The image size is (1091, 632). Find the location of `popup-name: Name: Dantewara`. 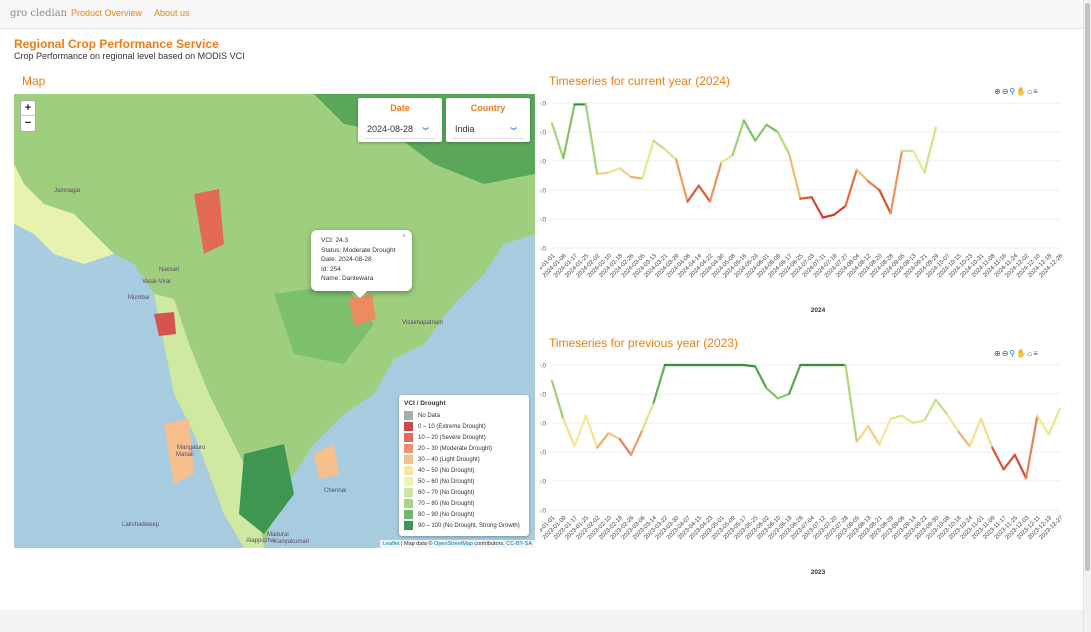

popup-name: Name: Dantewara is located at coordinates (347, 278).